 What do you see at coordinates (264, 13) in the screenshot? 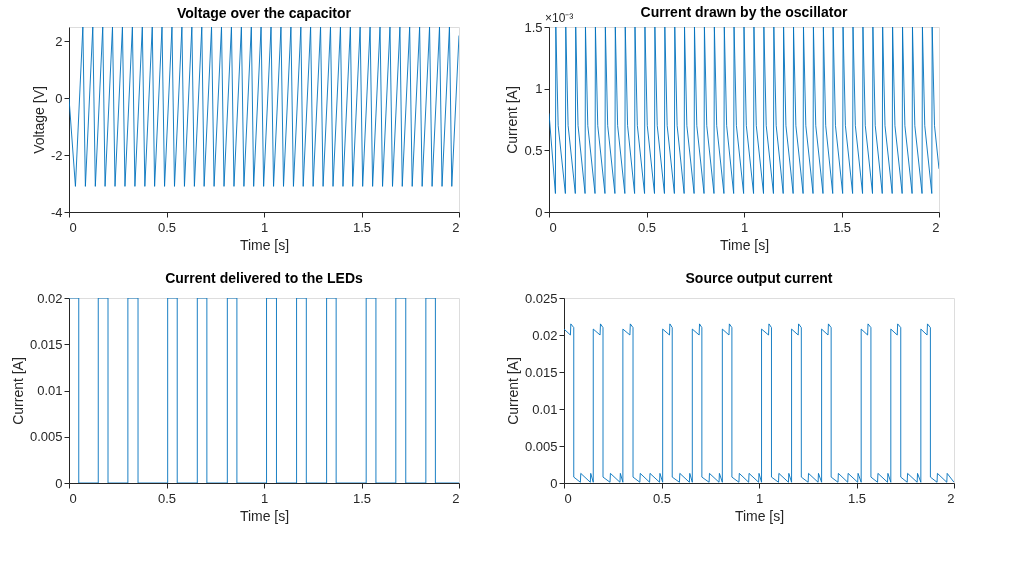
I see `chart-title: Voltage over the capacitor` at bounding box center [264, 13].